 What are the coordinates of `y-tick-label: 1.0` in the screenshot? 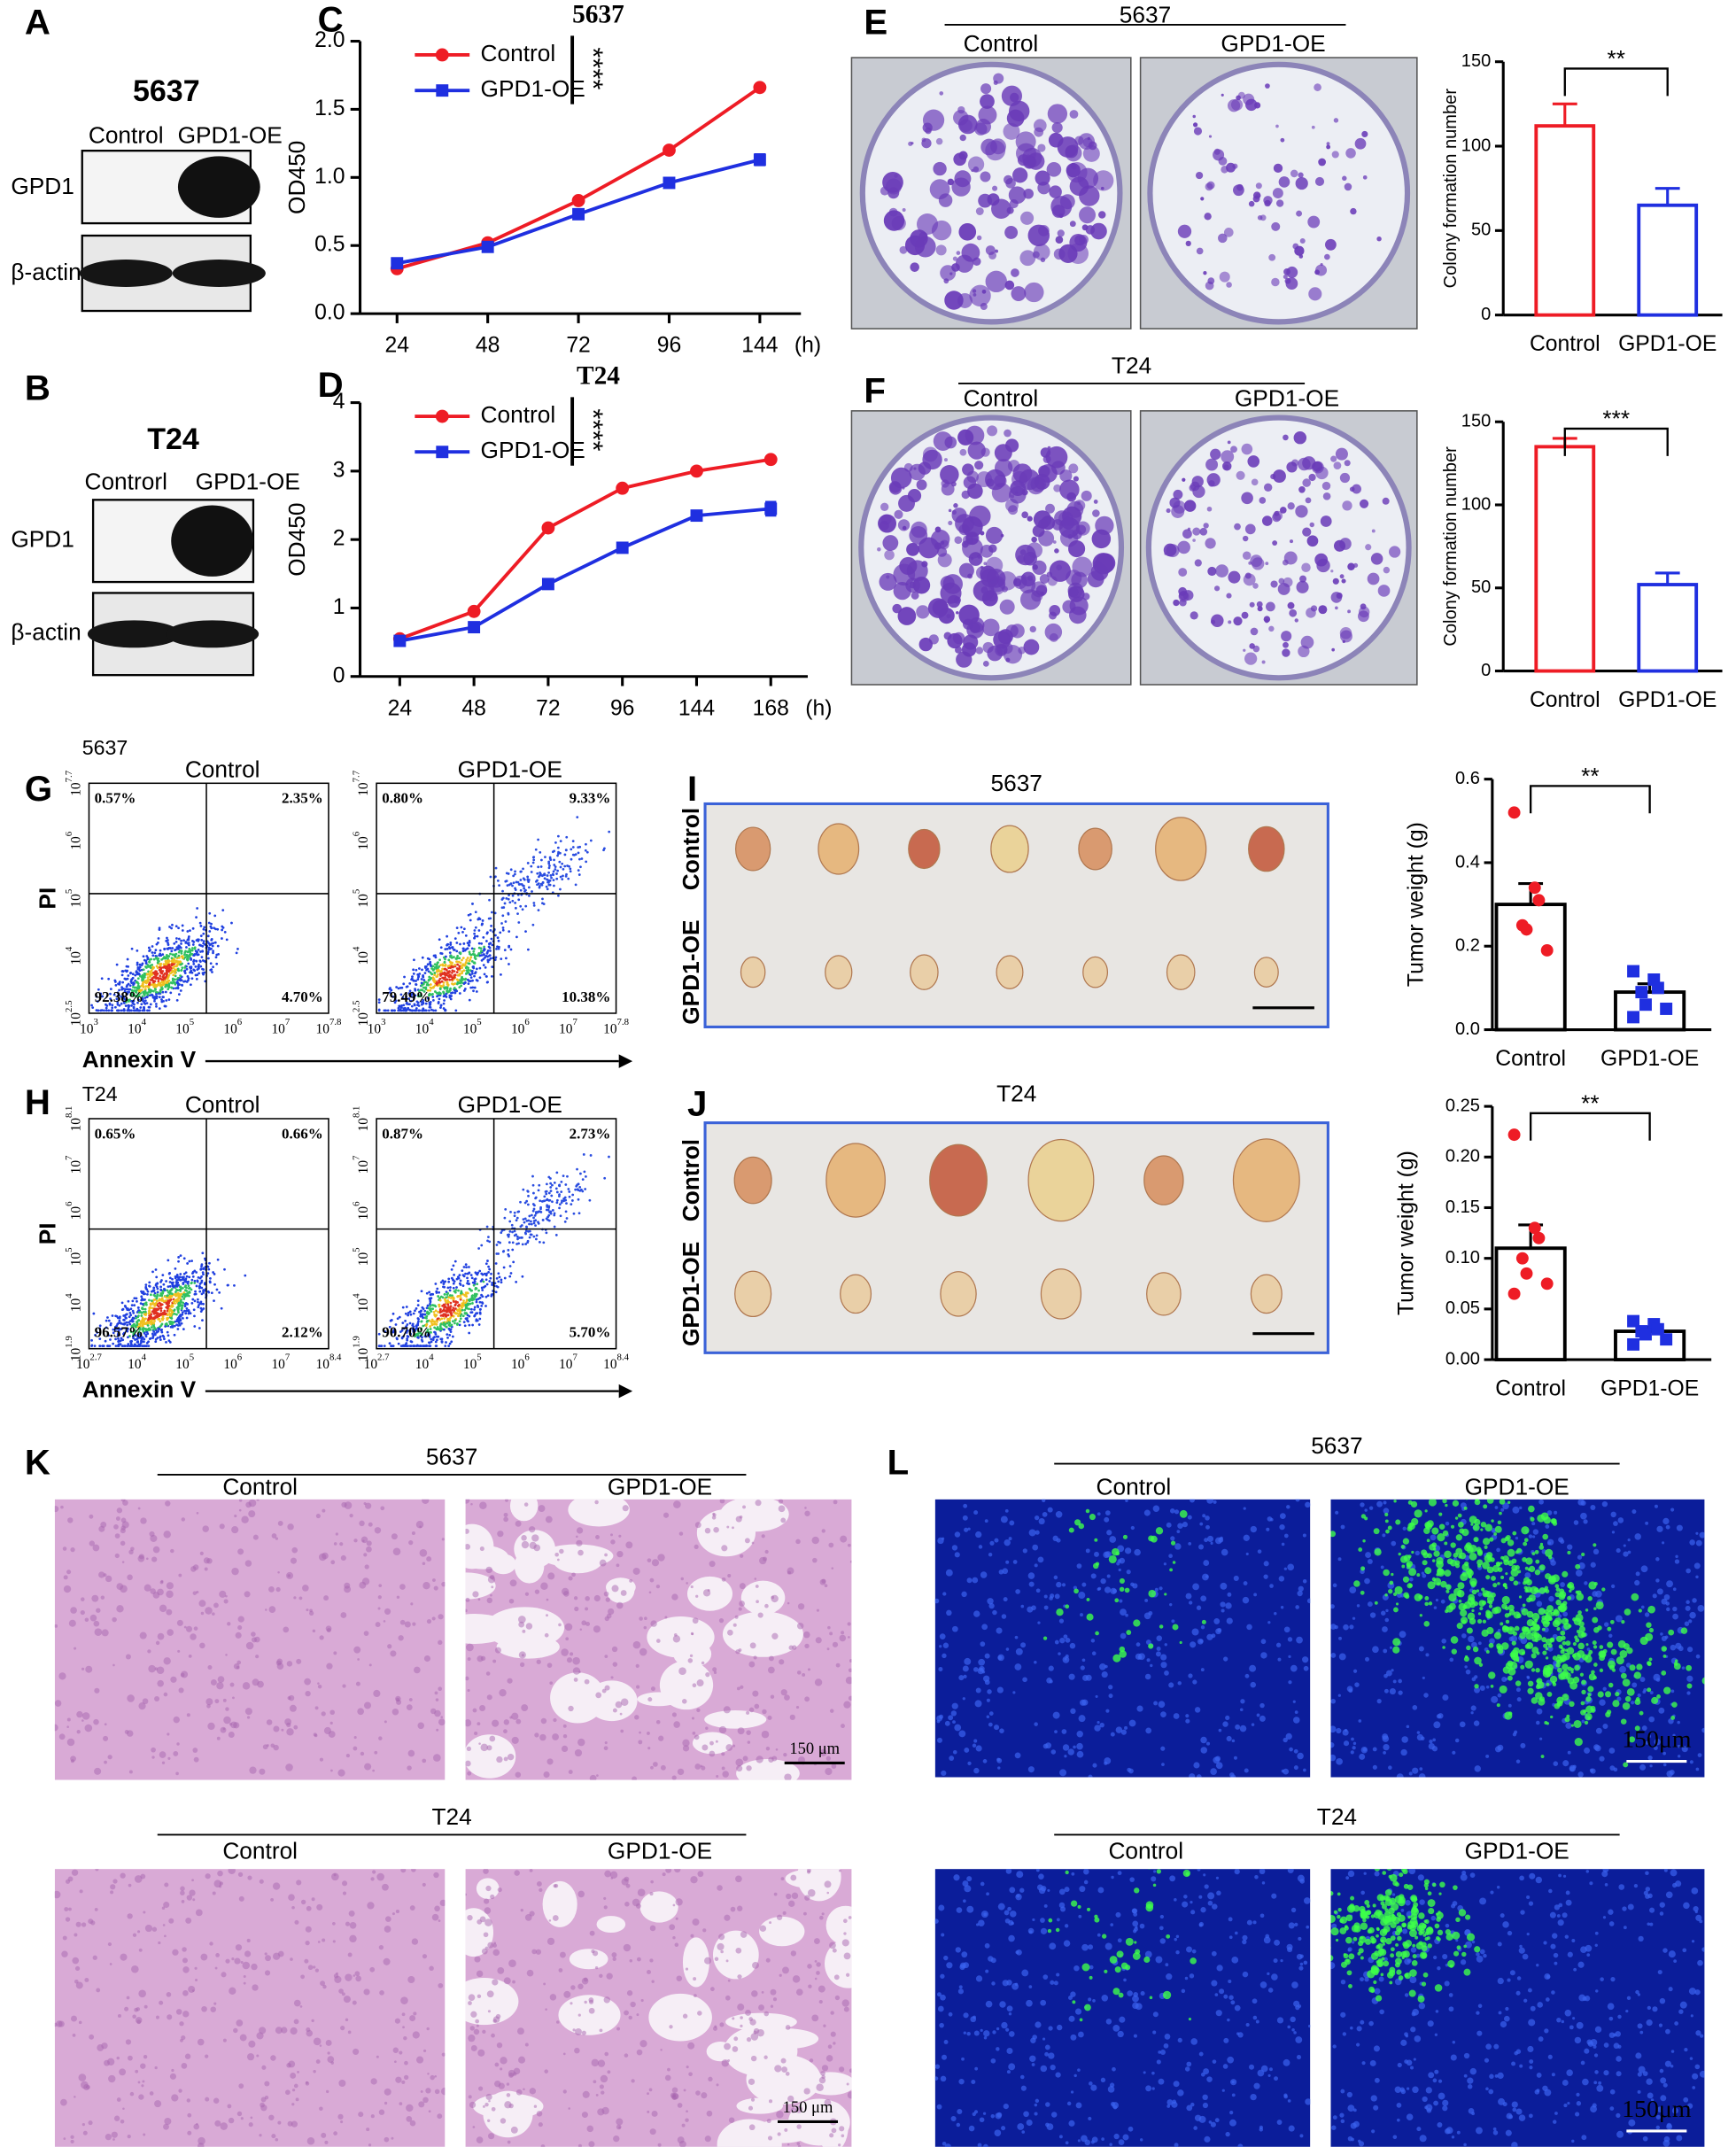 It's located at (329, 177).